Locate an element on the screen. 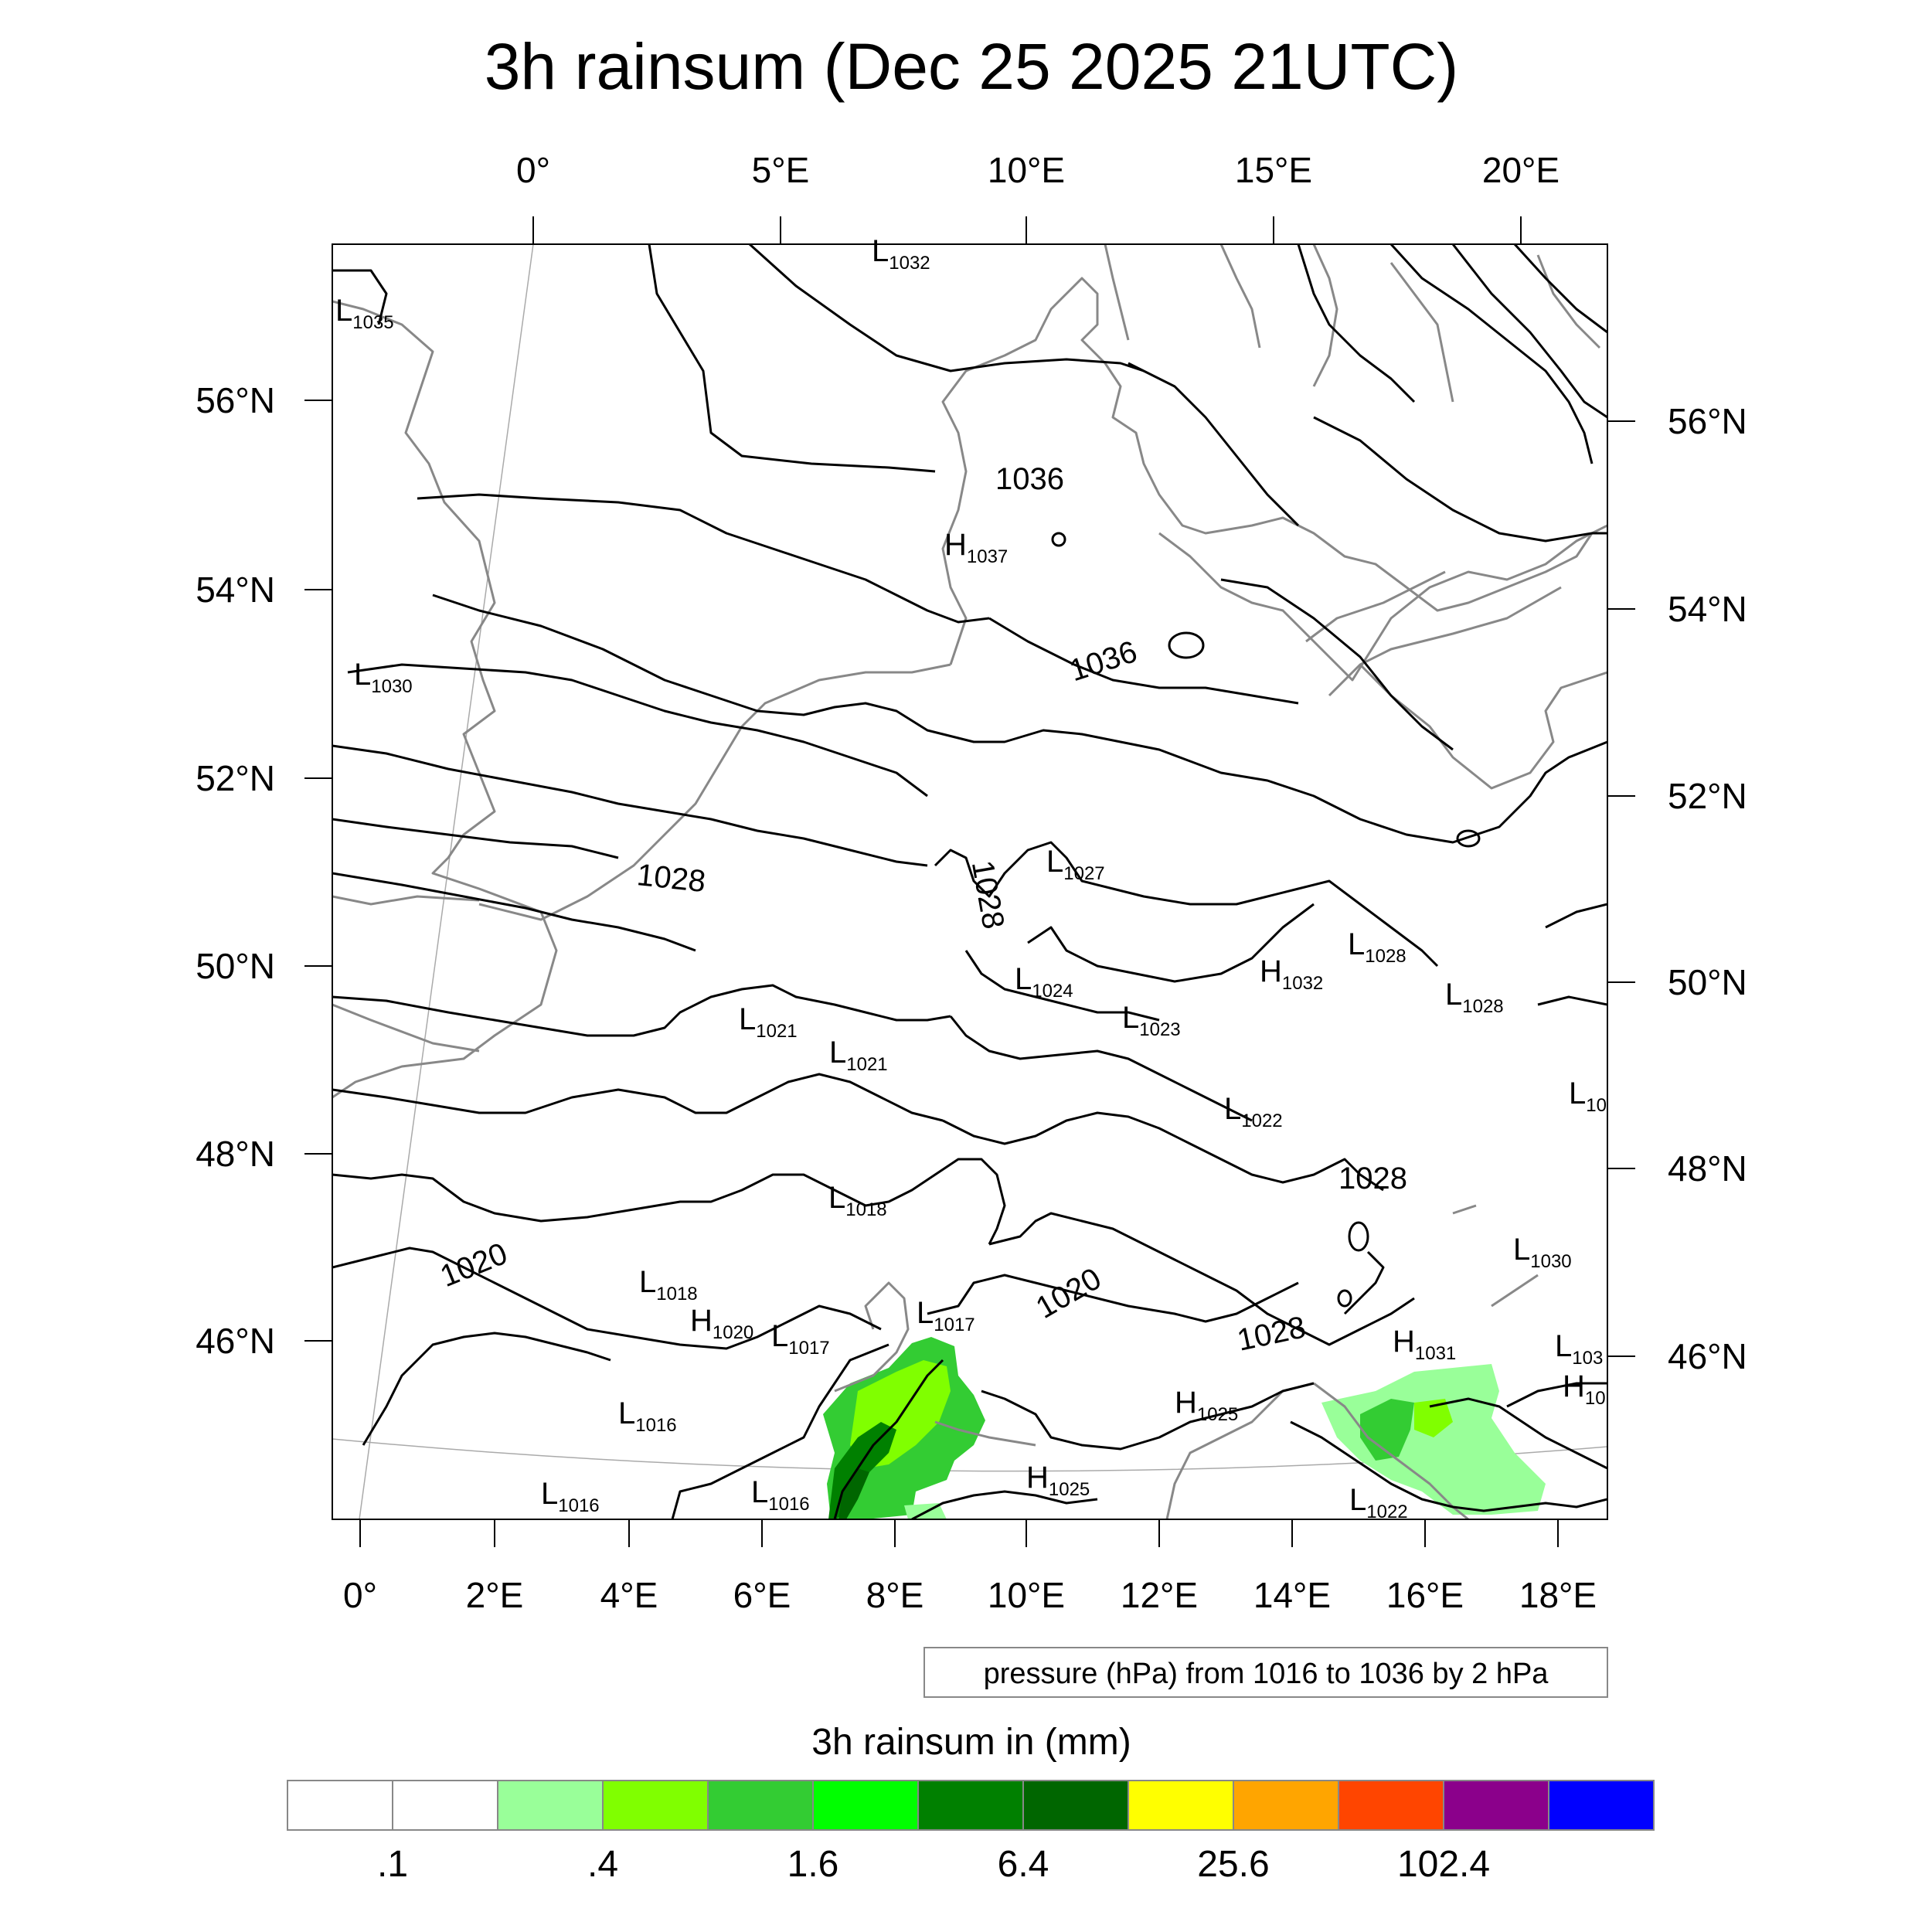  longitude-tick-label: 18°E is located at coordinates (1558, 1595).